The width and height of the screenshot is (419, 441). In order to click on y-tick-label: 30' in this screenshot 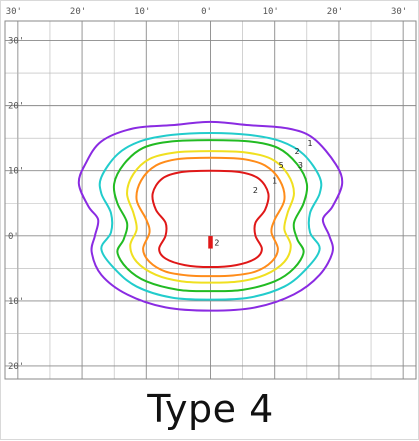, I will do `click(16, 42)`.